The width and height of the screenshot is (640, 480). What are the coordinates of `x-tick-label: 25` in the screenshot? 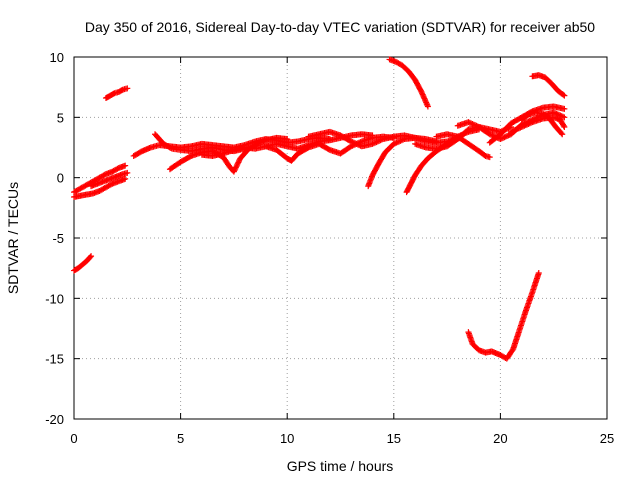 It's located at (607, 438).